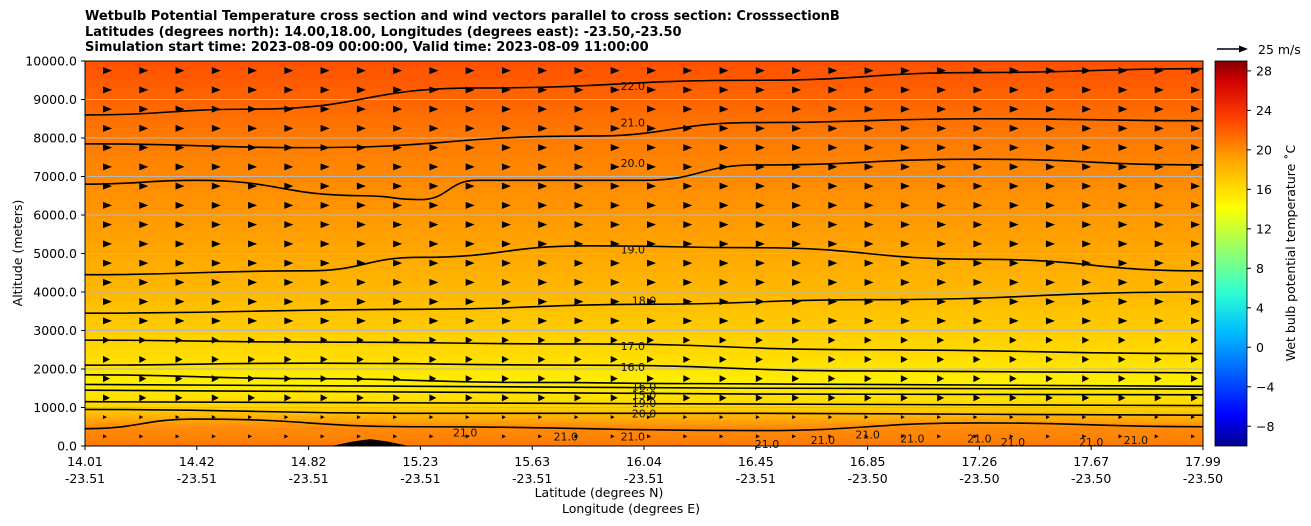  What do you see at coordinates (644, 380) in the screenshot?
I see `contour-line-16.0` at bounding box center [644, 380].